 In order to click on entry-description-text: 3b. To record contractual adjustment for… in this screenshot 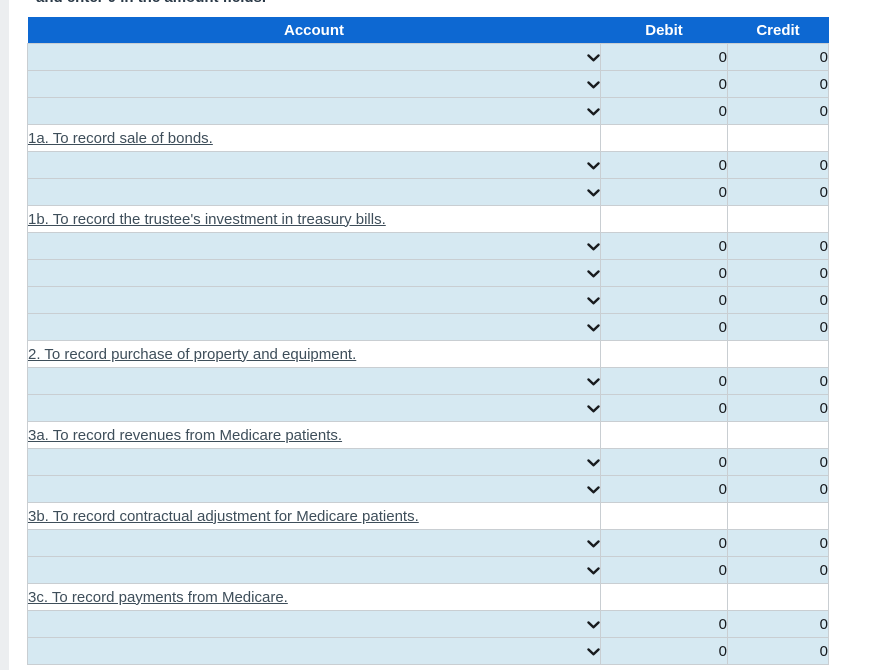, I will do `click(223, 516)`.